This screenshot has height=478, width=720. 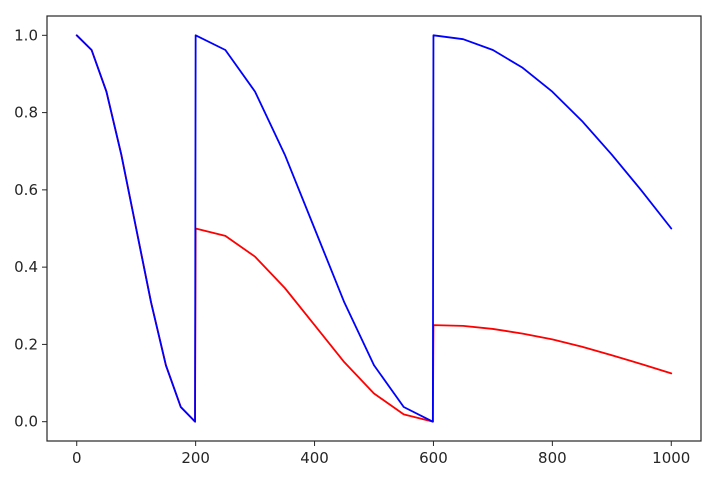 What do you see at coordinates (552, 458) in the screenshot?
I see `x-tick-label: 800` at bounding box center [552, 458].